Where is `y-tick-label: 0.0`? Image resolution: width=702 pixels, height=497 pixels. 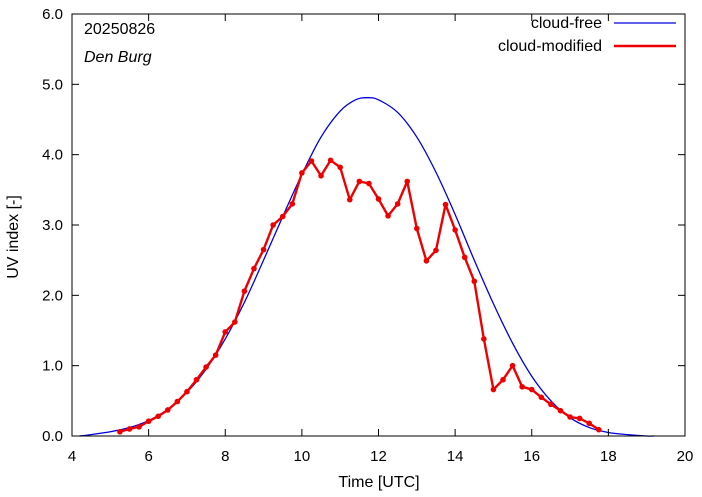 y-tick-label: 0.0 is located at coordinates (52, 436).